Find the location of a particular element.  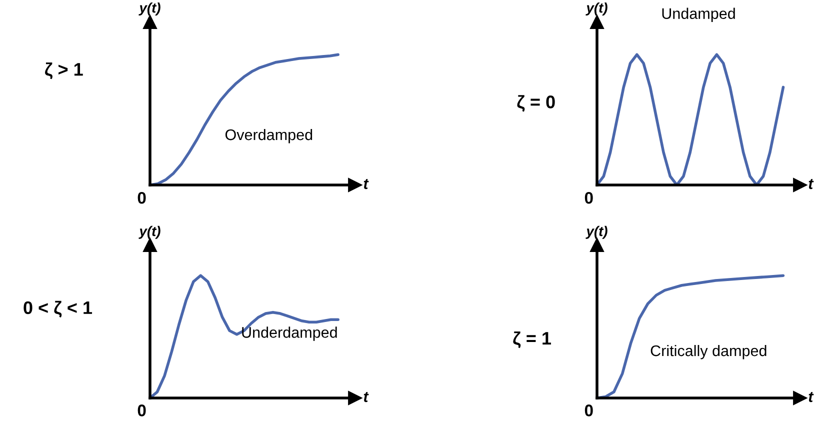

text: 0 < ζ < 1 is located at coordinates (58, 309).